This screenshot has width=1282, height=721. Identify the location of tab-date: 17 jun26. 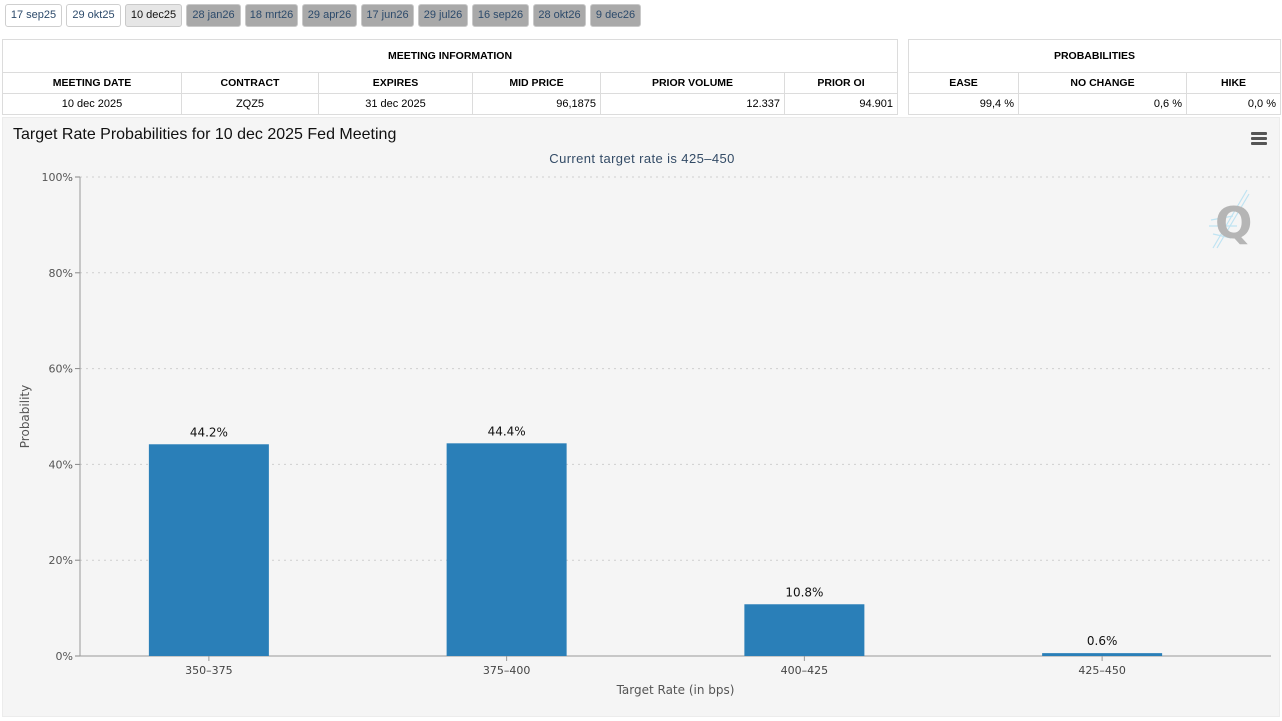
(387, 15).